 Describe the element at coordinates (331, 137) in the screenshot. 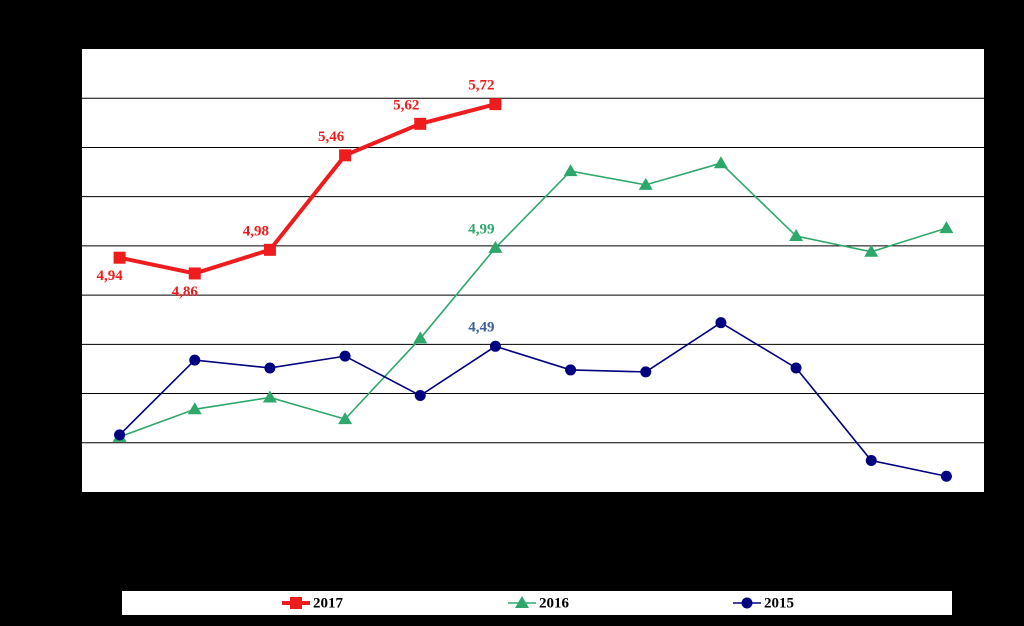

I see `data-label: 5,46` at that location.